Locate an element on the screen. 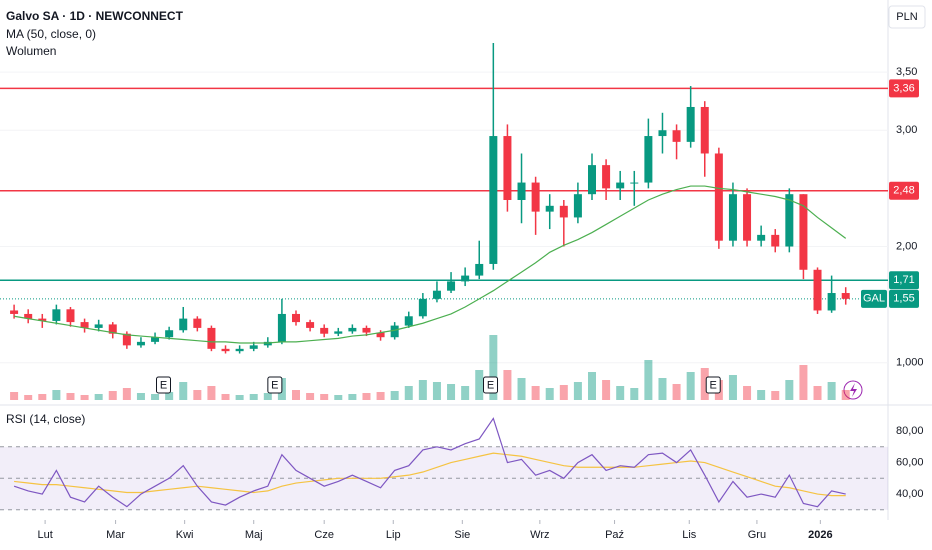 This screenshot has width=932, height=550. alert-icon is located at coordinates (853, 390).